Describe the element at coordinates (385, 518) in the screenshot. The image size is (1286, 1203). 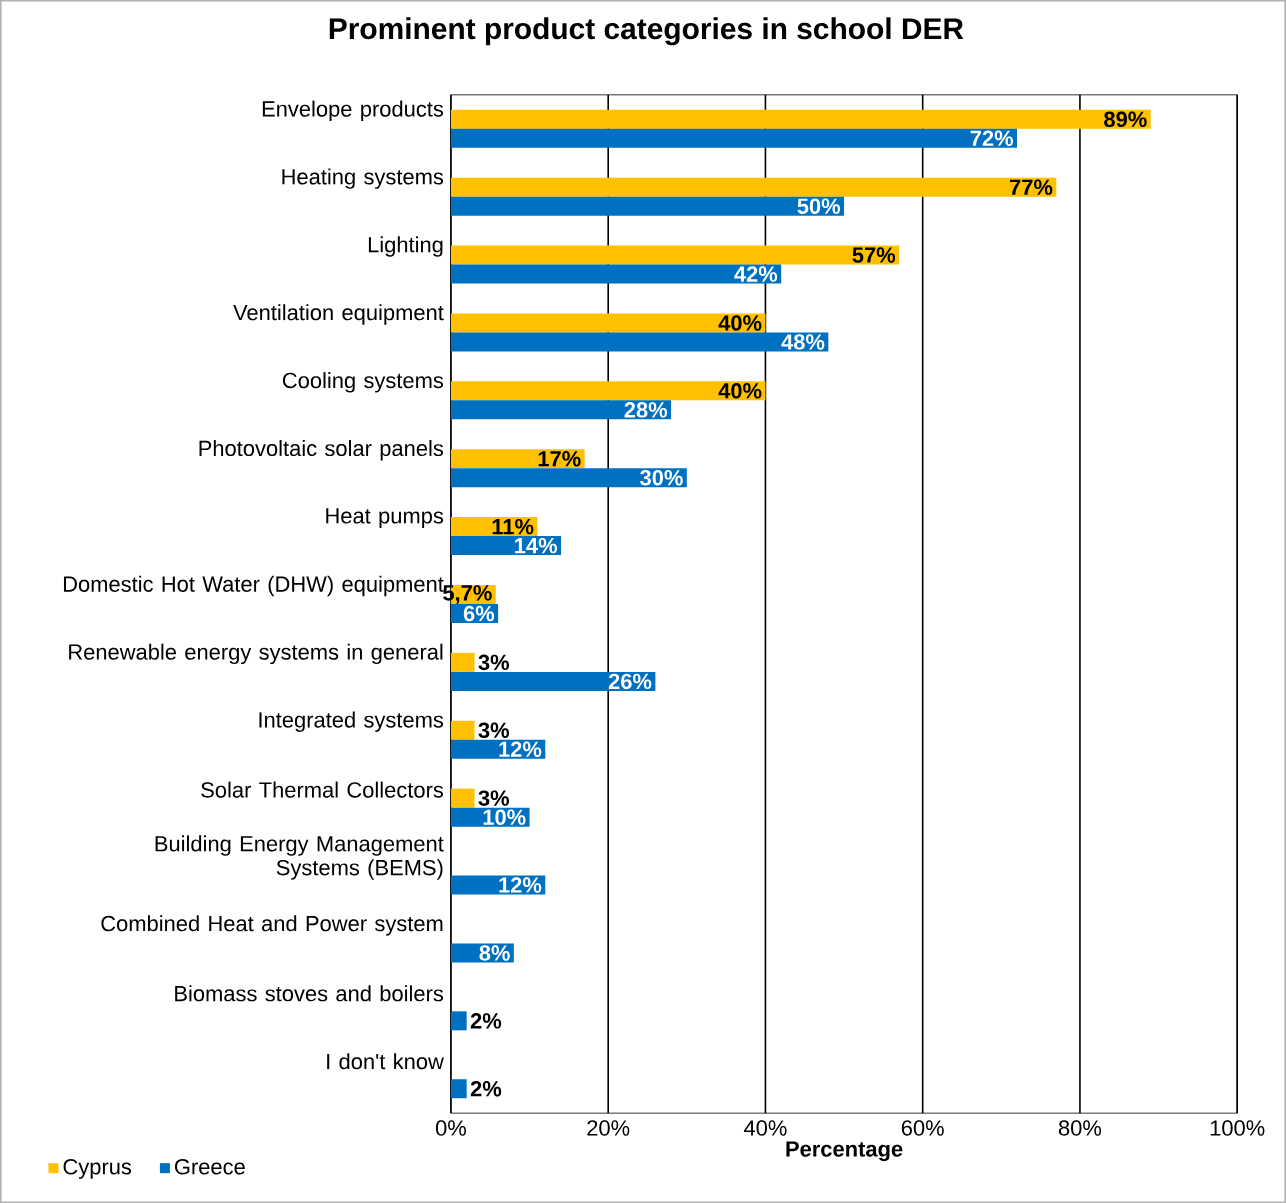
I see `y-tick-label: Heat pumps` at that location.